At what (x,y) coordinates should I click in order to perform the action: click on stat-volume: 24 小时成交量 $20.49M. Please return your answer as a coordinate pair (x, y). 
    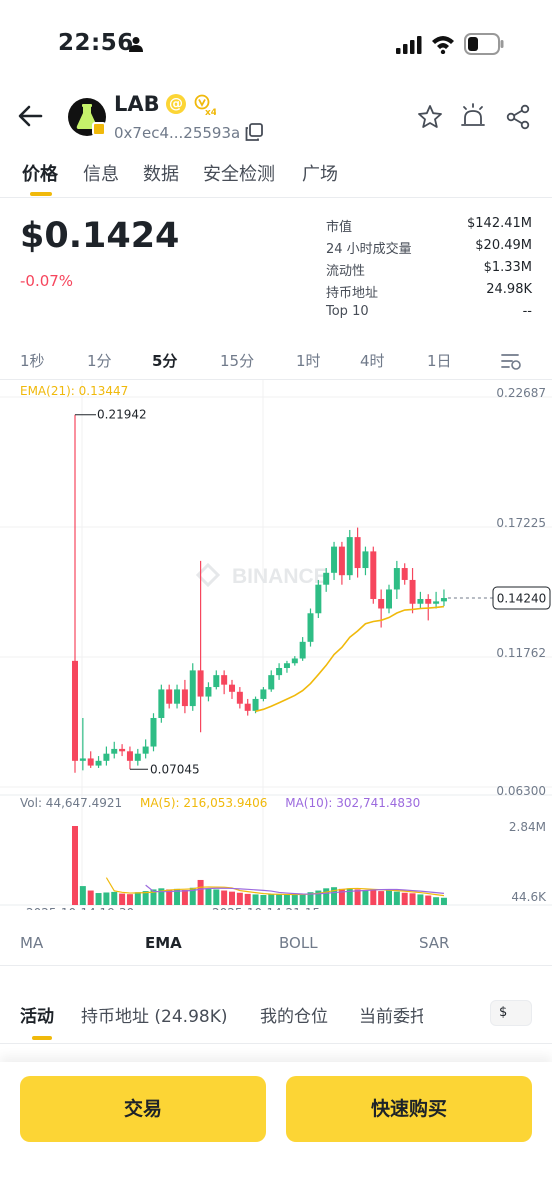
    Looking at the image, I should click on (429, 249).